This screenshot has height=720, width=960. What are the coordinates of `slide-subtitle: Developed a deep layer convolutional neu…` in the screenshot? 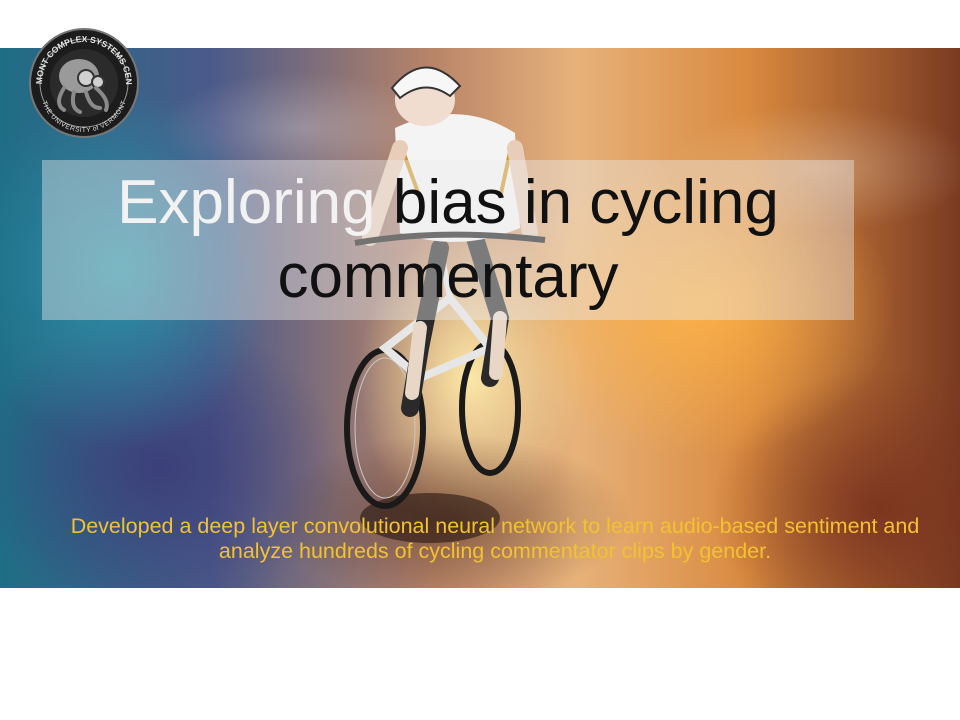 It's located at (495, 538).